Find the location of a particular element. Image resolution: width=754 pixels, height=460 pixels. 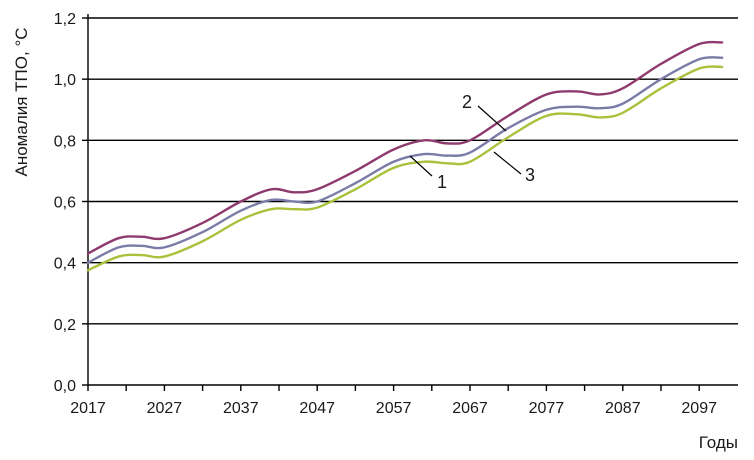

x-tick-label: 2047 is located at coordinates (317, 408).